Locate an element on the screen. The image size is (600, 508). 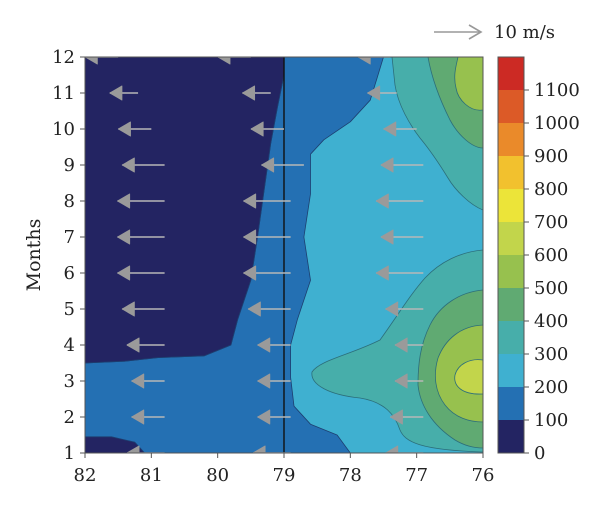
y-tick: 9 is located at coordinates (74, 165).